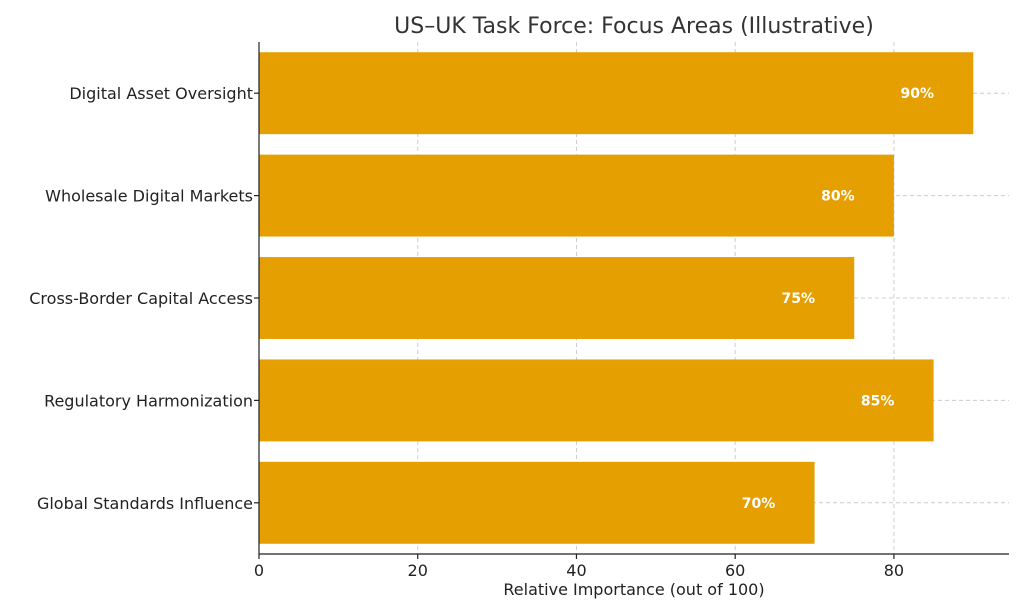  I want to click on bar-value-label: 70%, so click(759, 504).